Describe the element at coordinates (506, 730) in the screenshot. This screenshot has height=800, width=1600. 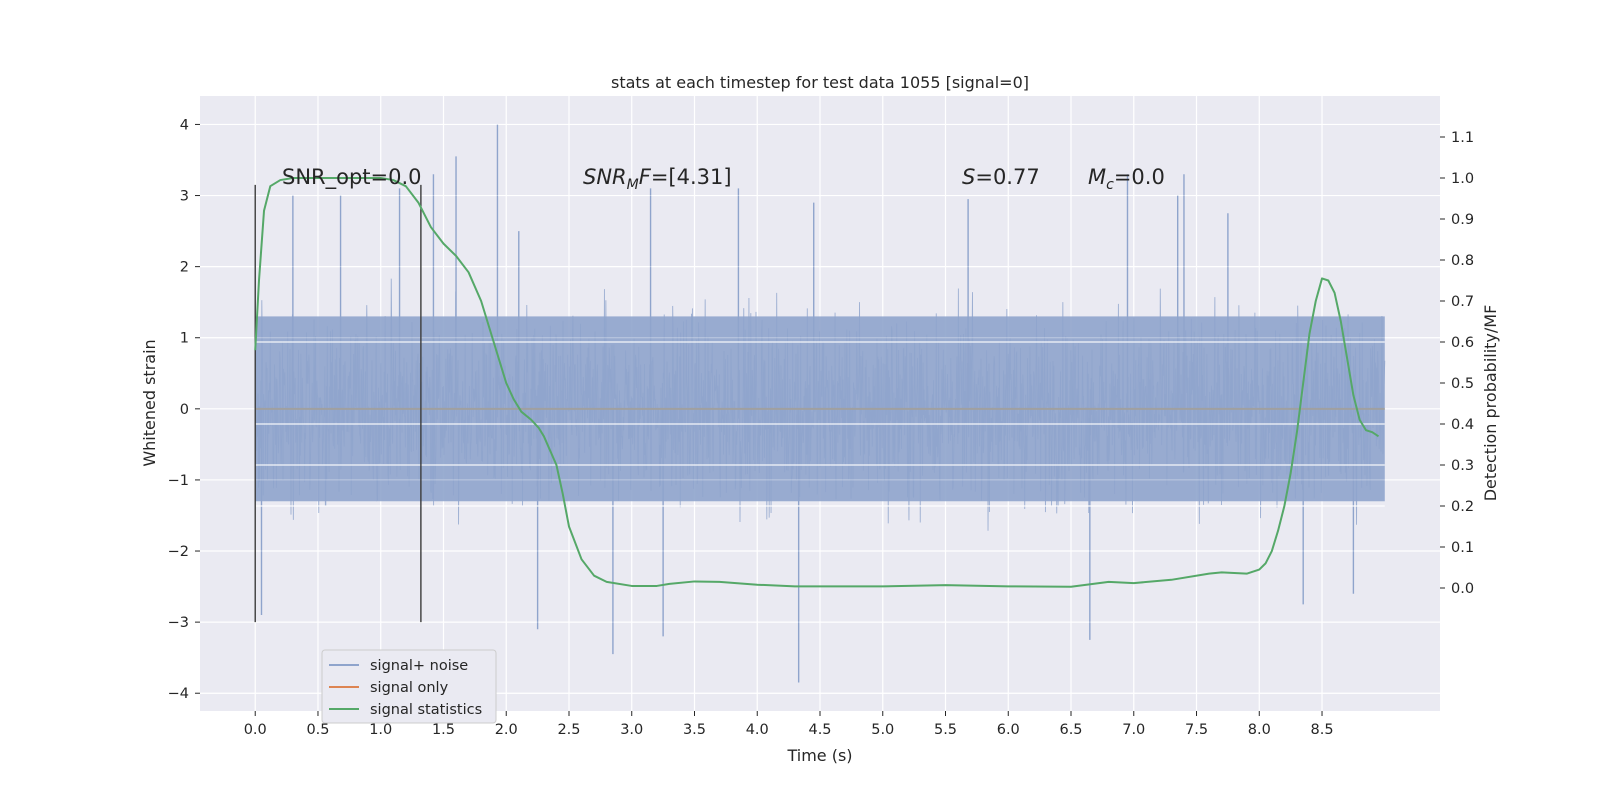
I see `x-tick-label-4: 2.0` at that location.